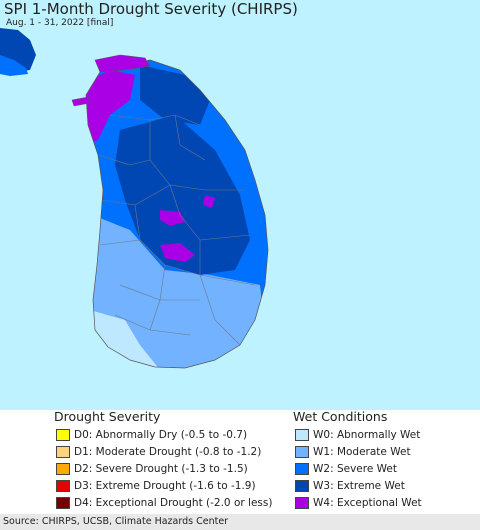 The image size is (480, 530). Describe the element at coordinates (60, 23) in the screenshot. I see `map-subtitle: Aug. 1 - 31, 2022 [final]` at that location.